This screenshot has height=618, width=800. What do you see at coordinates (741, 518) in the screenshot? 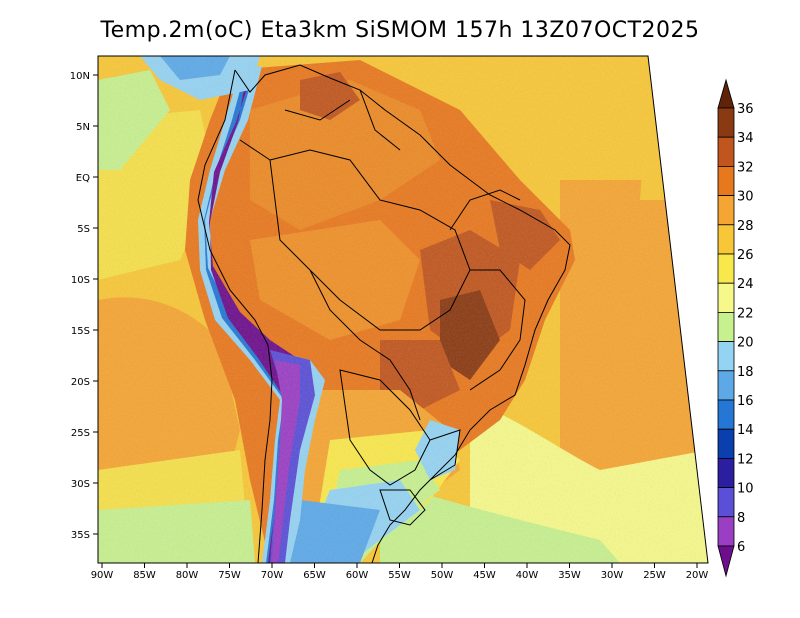
I see `colorbar-label: 8` at bounding box center [741, 518].